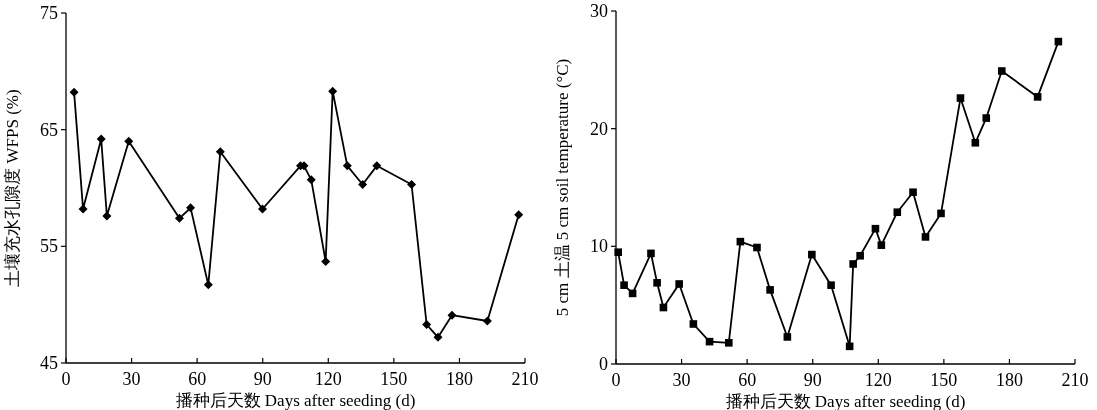 Image resolution: width=1097 pixels, height=410 pixels. What do you see at coordinates (49, 363) in the screenshot?
I see `y-tick-label: 45` at bounding box center [49, 363].